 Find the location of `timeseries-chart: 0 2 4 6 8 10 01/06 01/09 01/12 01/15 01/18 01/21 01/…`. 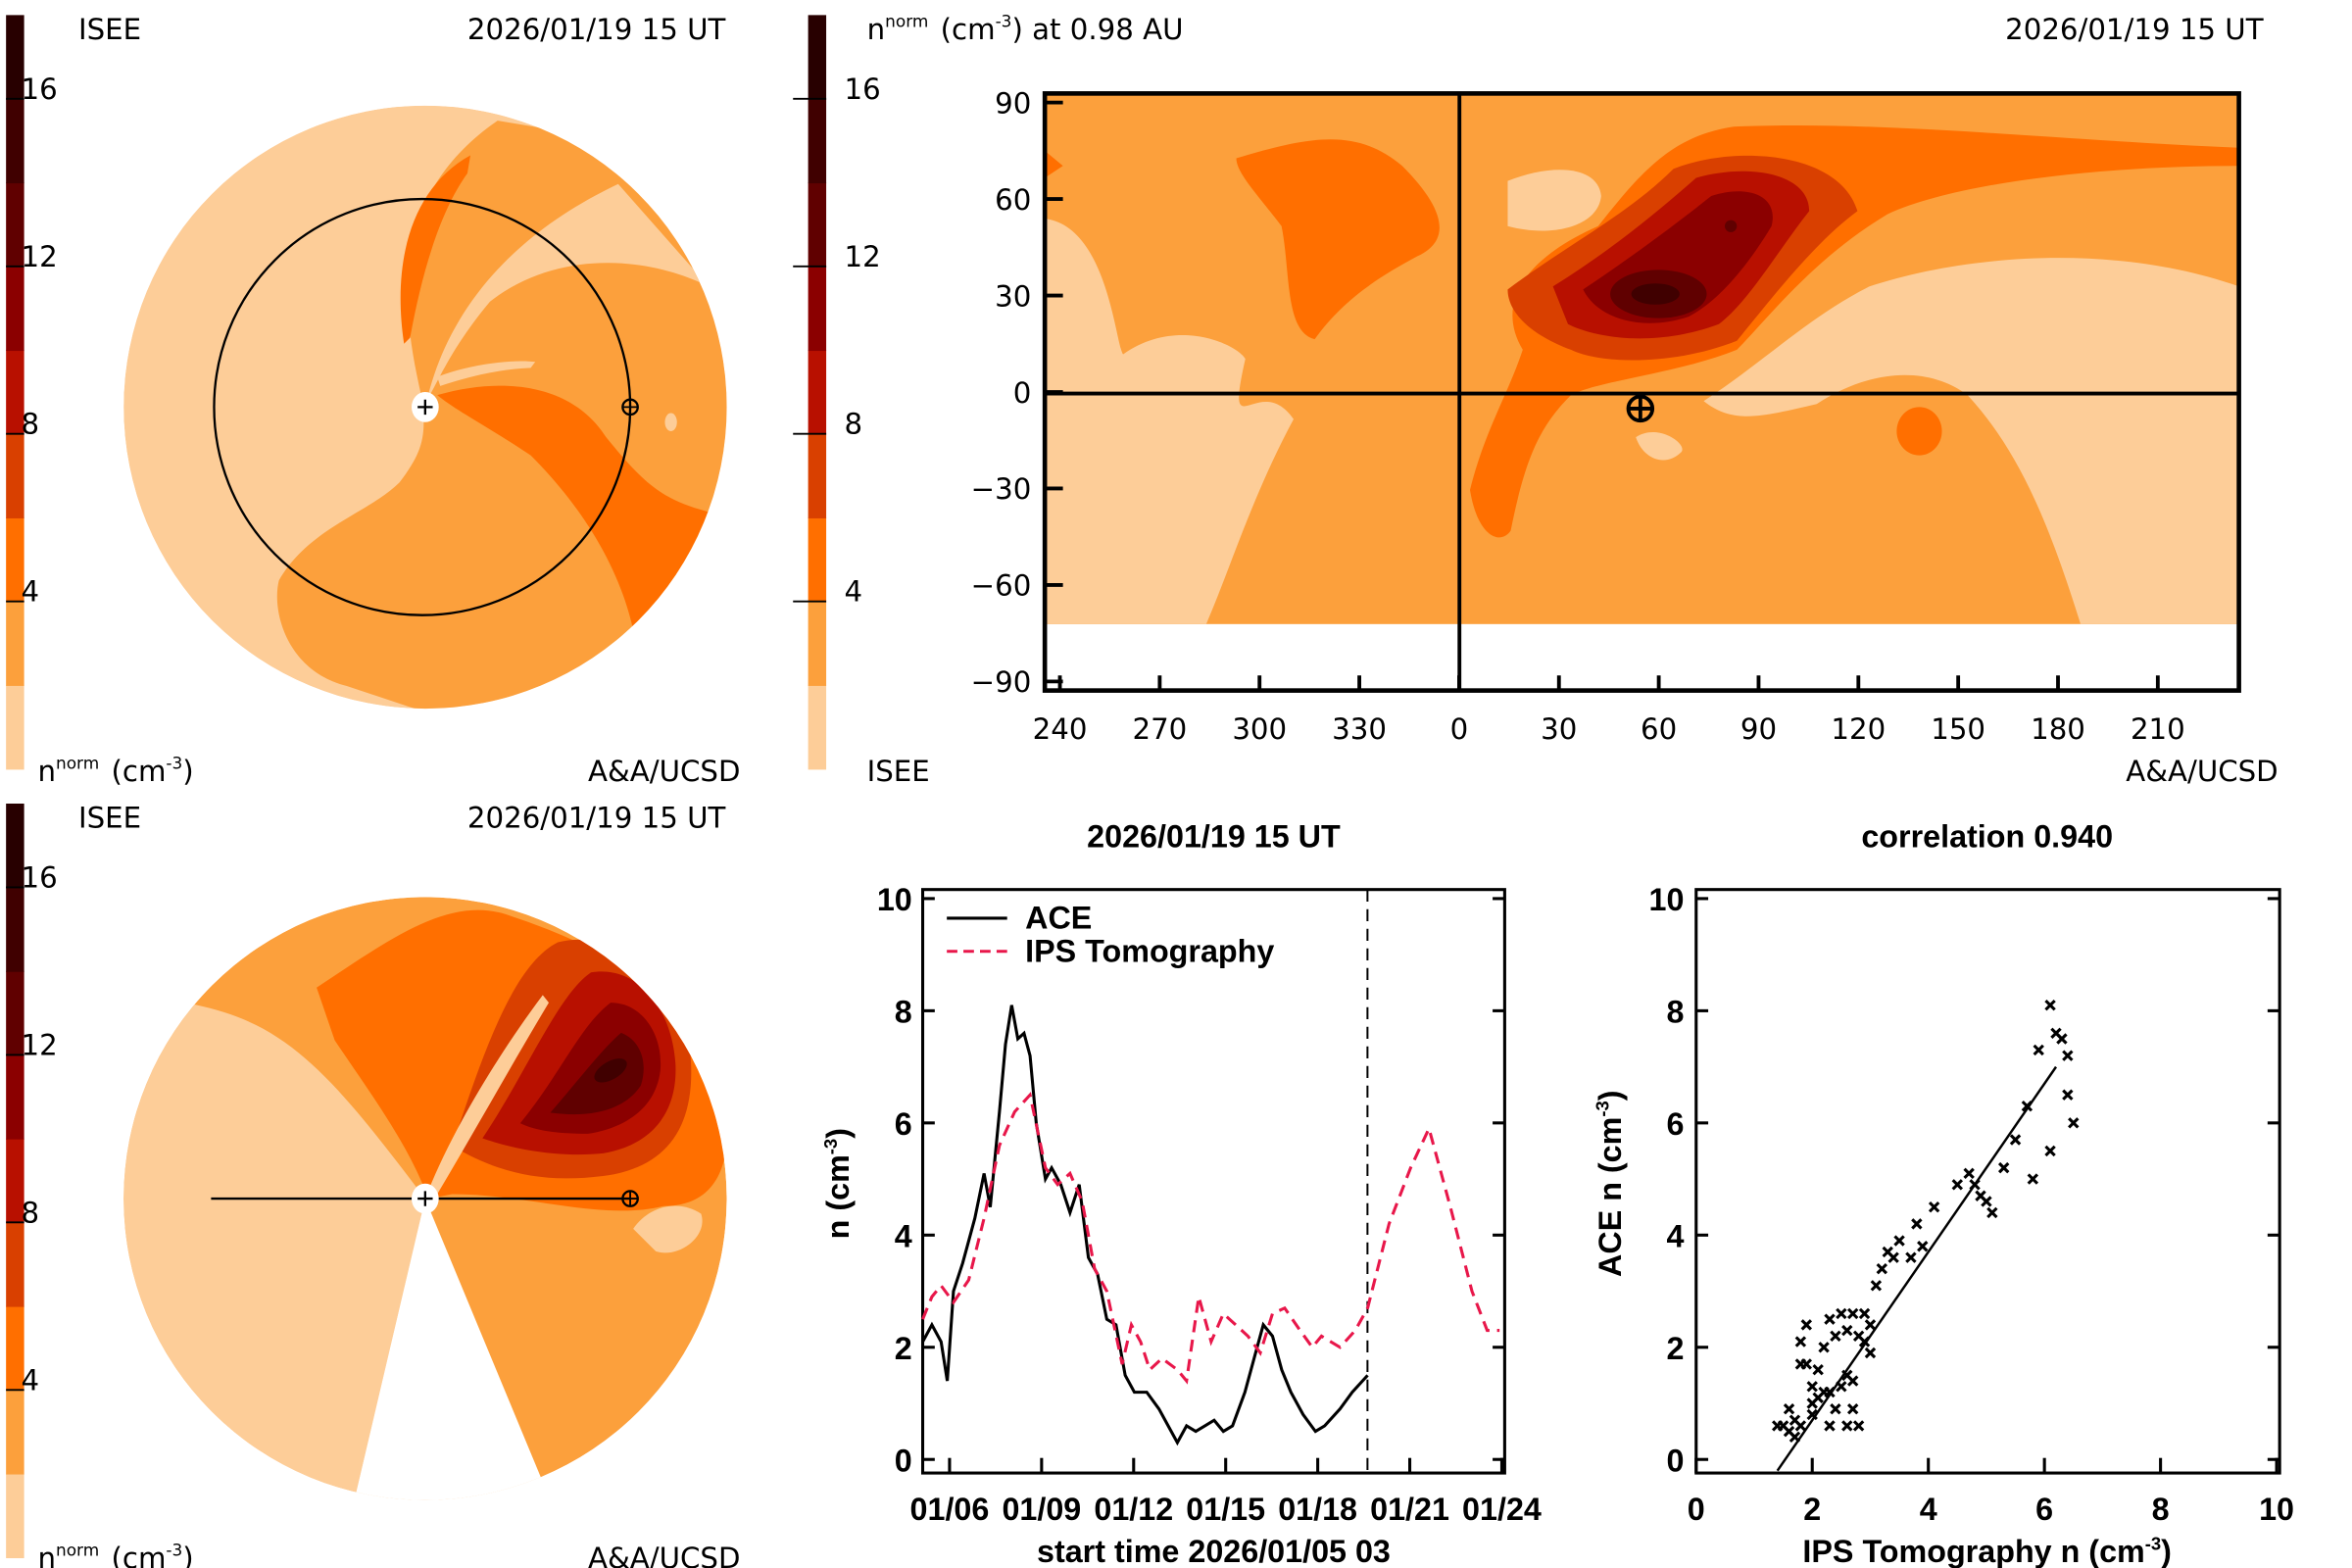

timeseries-chart: 0 2 4 6 8 10 01/06 01/09 01/12 01/15 01/18 01/21 01/… is located at coordinates (1209, 1204).